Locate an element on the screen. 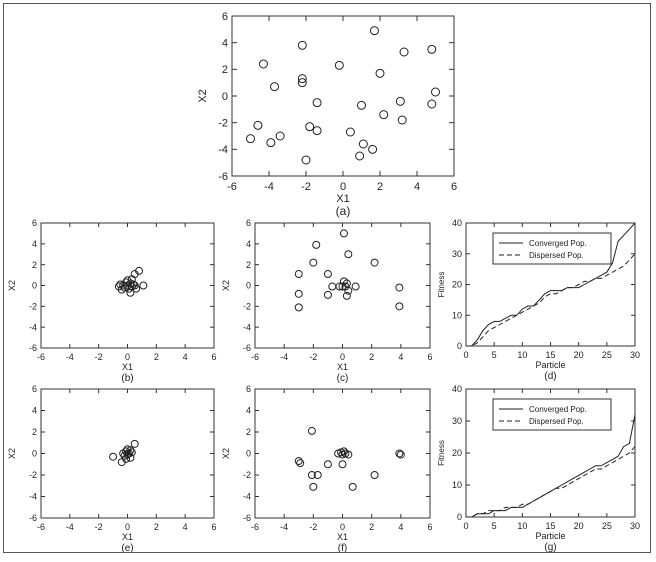 This screenshot has height=562, width=656. panel-caption: (a) is located at coordinates (343, 211).